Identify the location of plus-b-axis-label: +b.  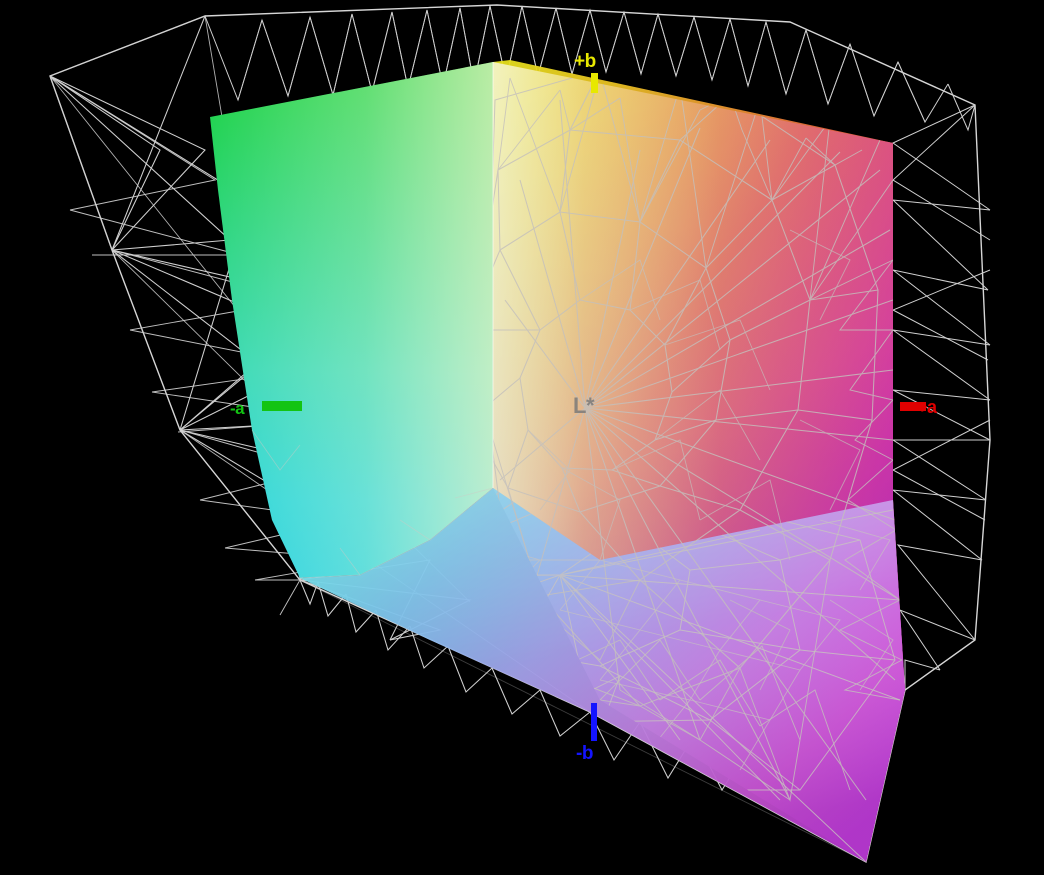
(585, 61).